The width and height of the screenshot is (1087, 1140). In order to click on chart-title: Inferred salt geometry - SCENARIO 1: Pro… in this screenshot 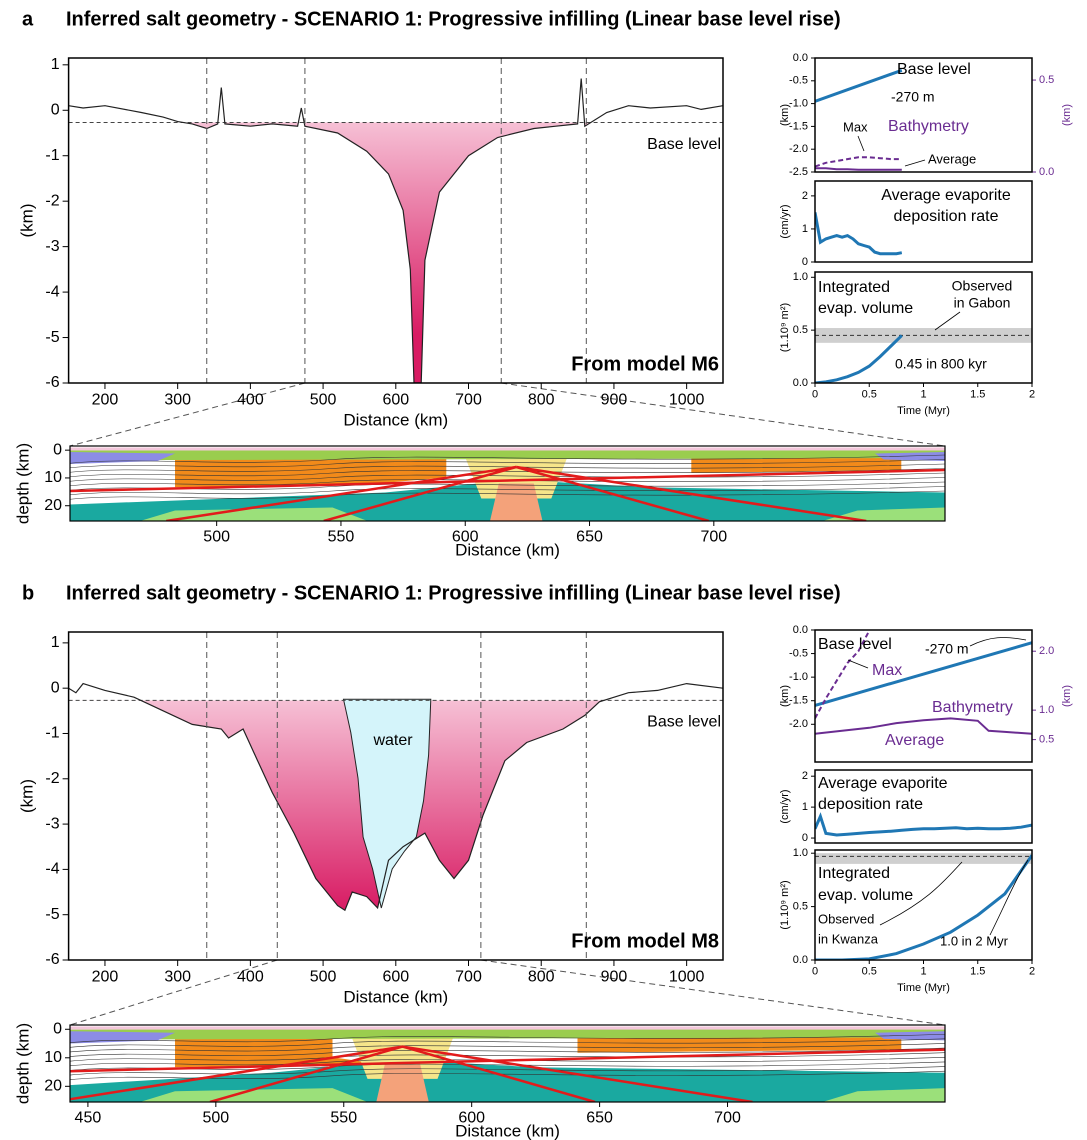, I will do `click(453, 593)`.